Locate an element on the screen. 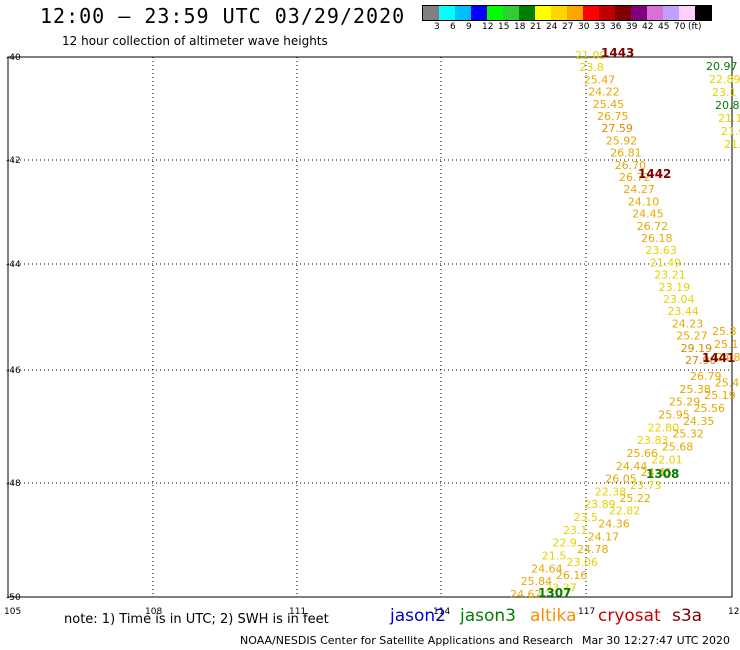 This screenshot has height=650, width=740. swh-observation: 25.29 is located at coordinates (685, 402).